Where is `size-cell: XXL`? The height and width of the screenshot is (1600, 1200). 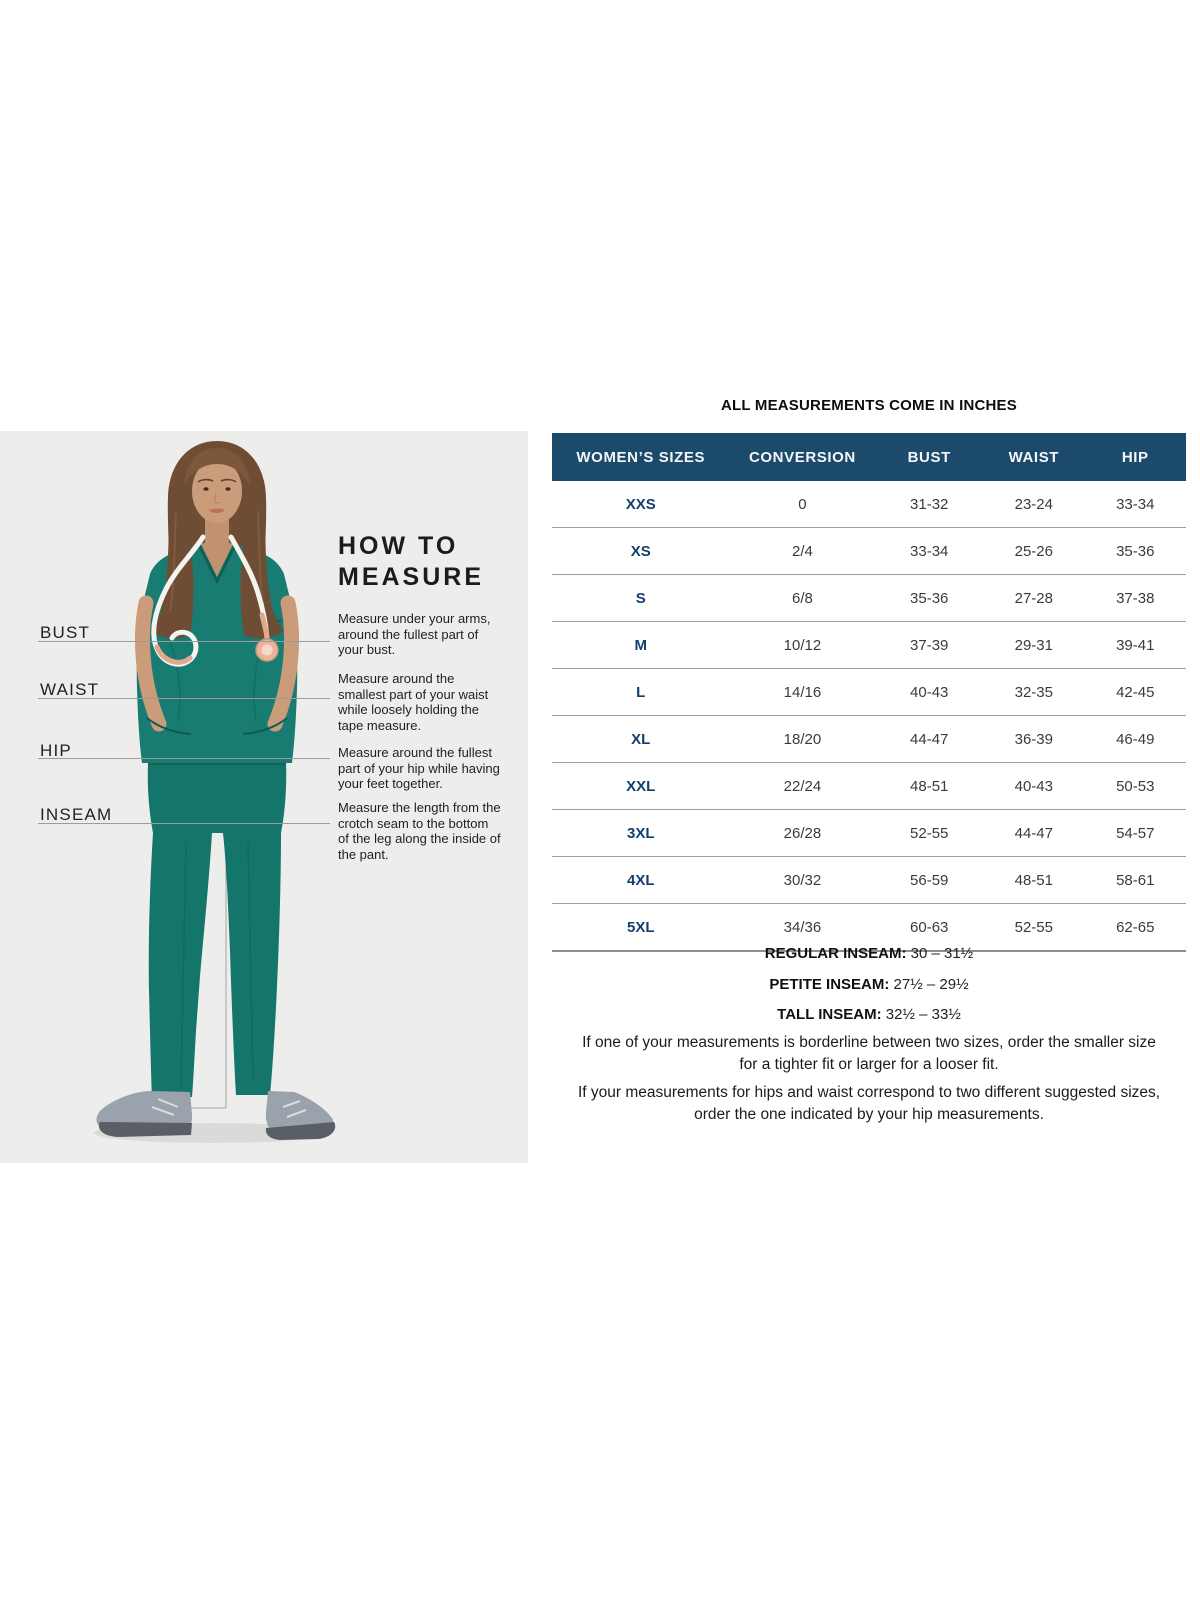 size-cell: XXL is located at coordinates (641, 786).